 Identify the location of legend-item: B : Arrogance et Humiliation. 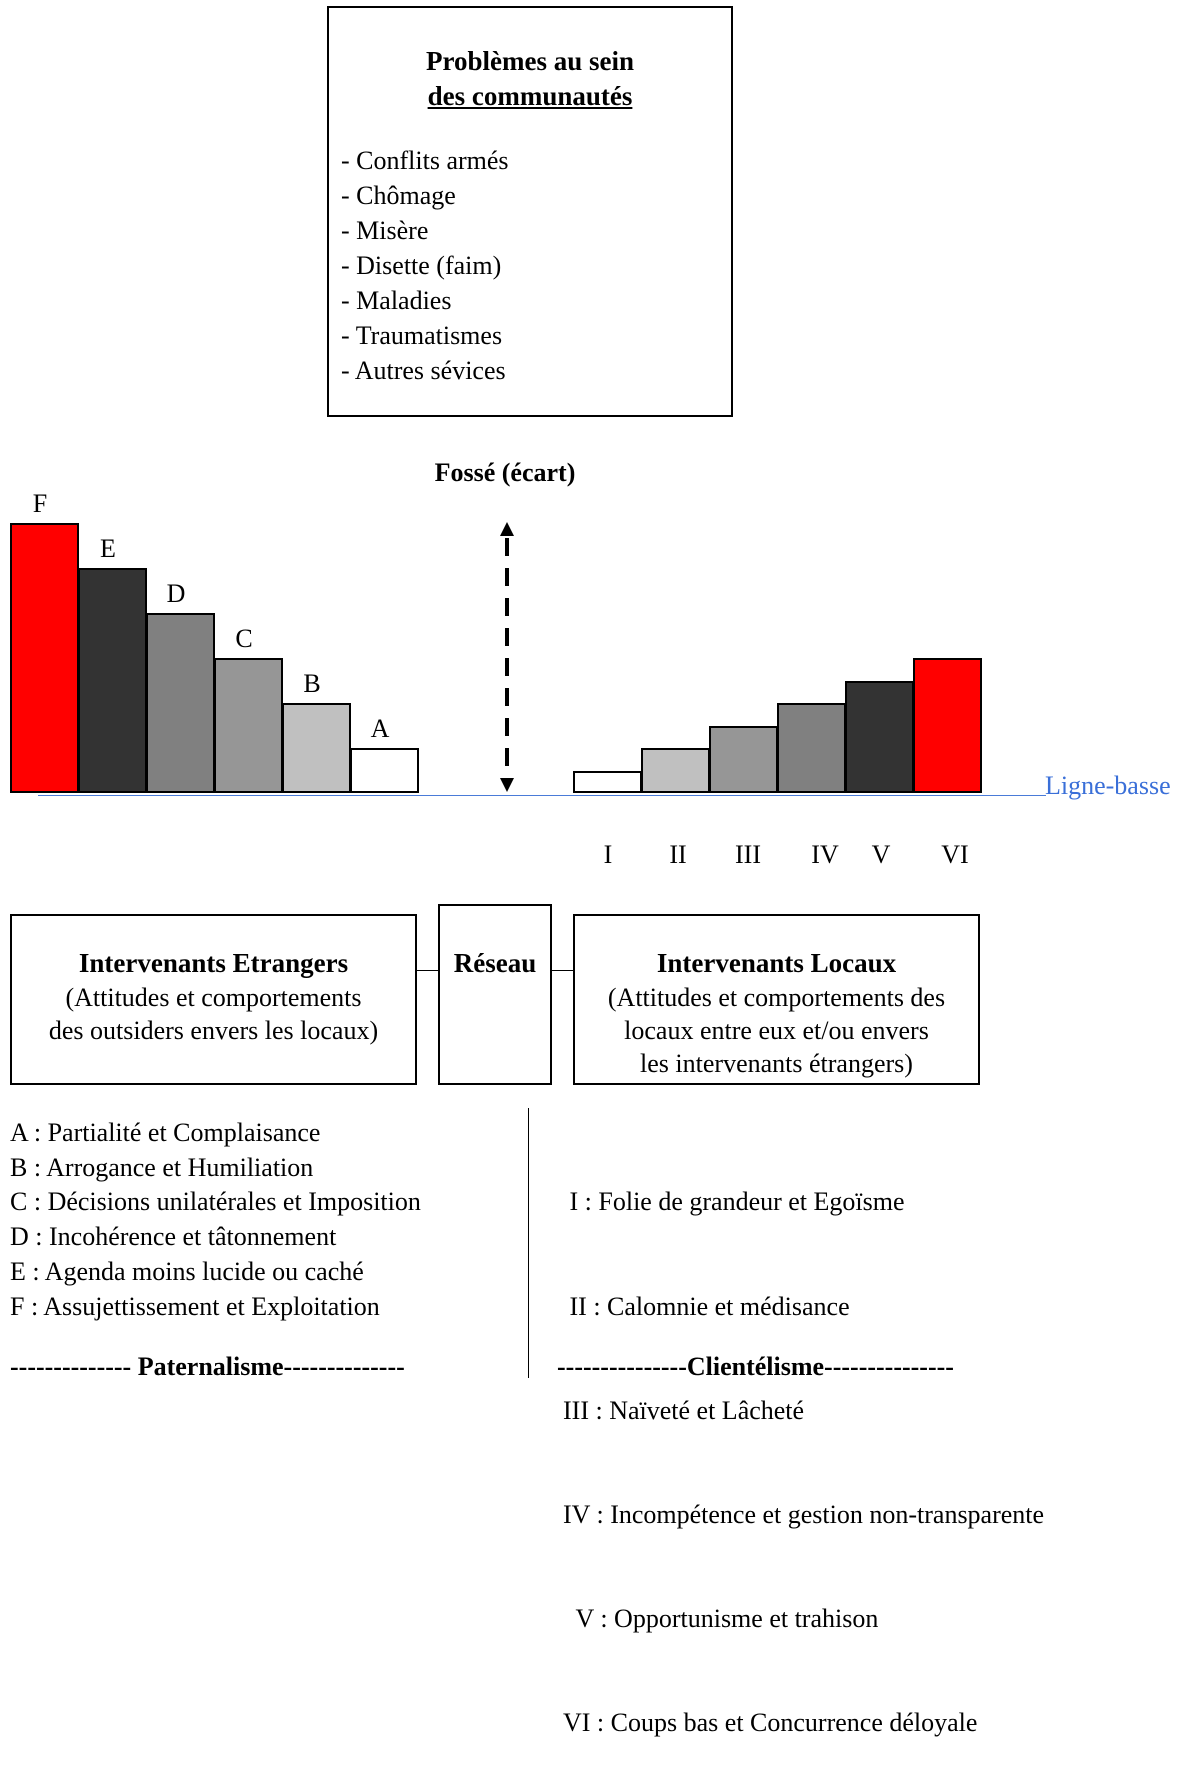
(162, 1167).